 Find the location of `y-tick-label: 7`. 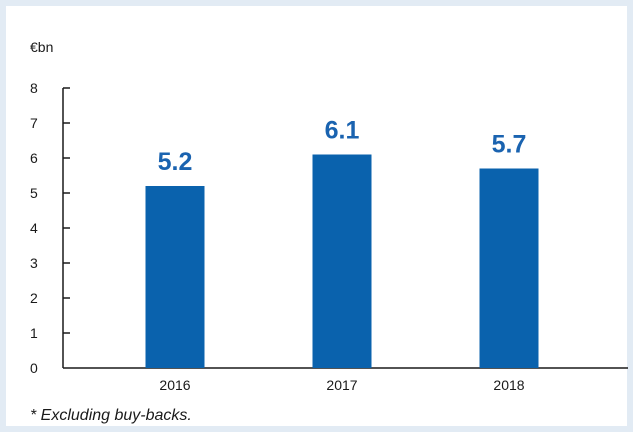

y-tick-label: 7 is located at coordinates (34, 123).